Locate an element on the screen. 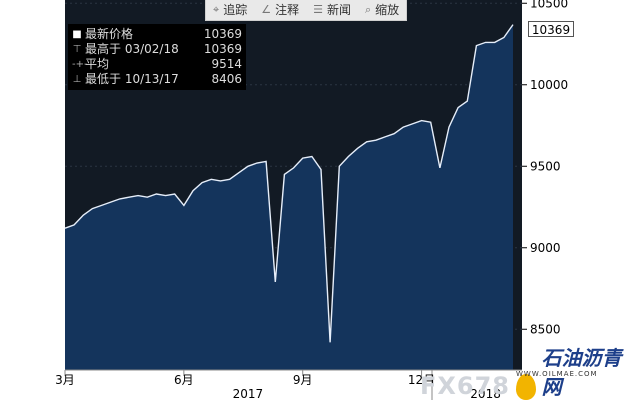 The image size is (640, 400). chart-toolbar: ⌖ 追踪 ∠ 注释 ☰ 新闻 ⌕ 缩放 is located at coordinates (306, 10).